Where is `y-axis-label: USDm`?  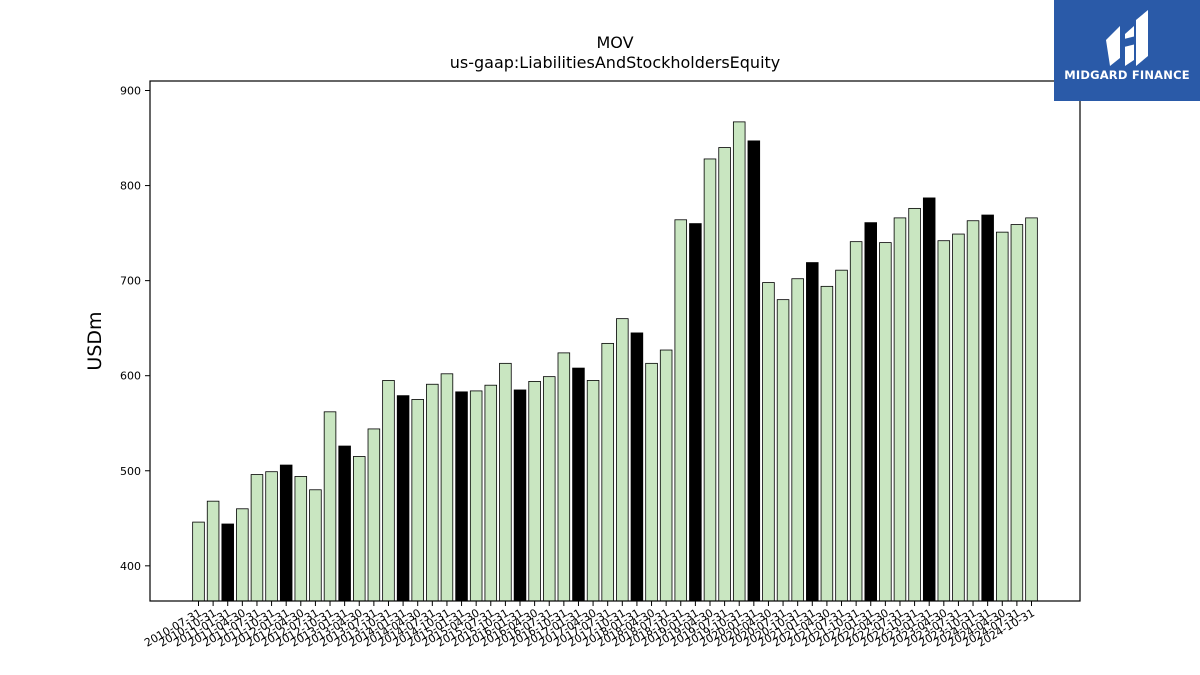
y-axis-label: USDm is located at coordinates (95, 340).